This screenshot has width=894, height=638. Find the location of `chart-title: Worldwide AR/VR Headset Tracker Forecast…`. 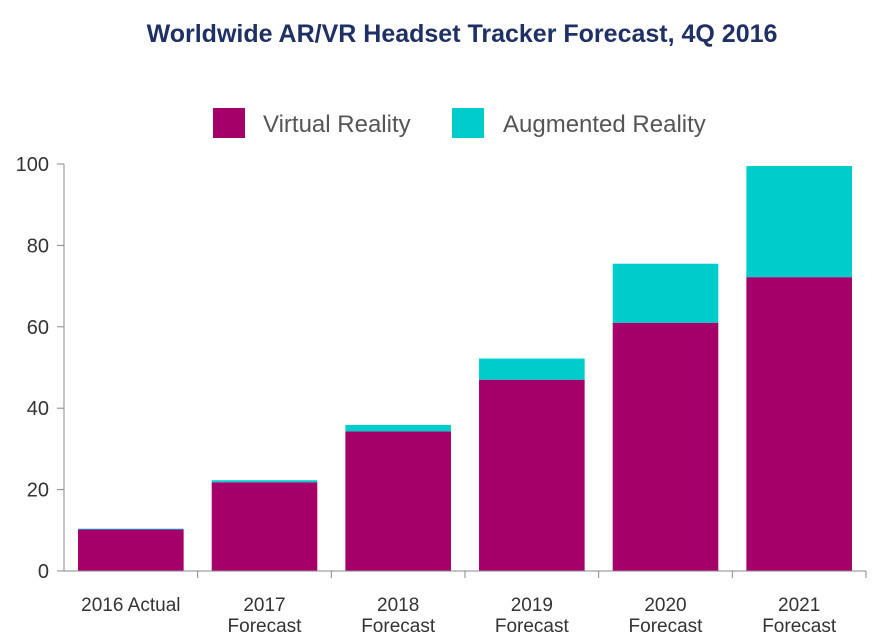

chart-title: Worldwide AR/VR Headset Tracker Forecast… is located at coordinates (462, 34).